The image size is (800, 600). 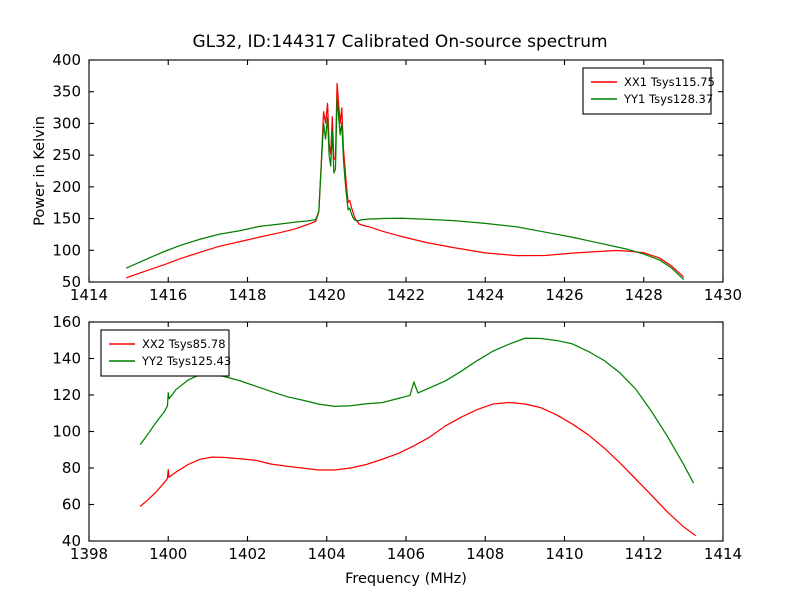 I want to click on y-tick-label: 120, so click(x=66, y=395).